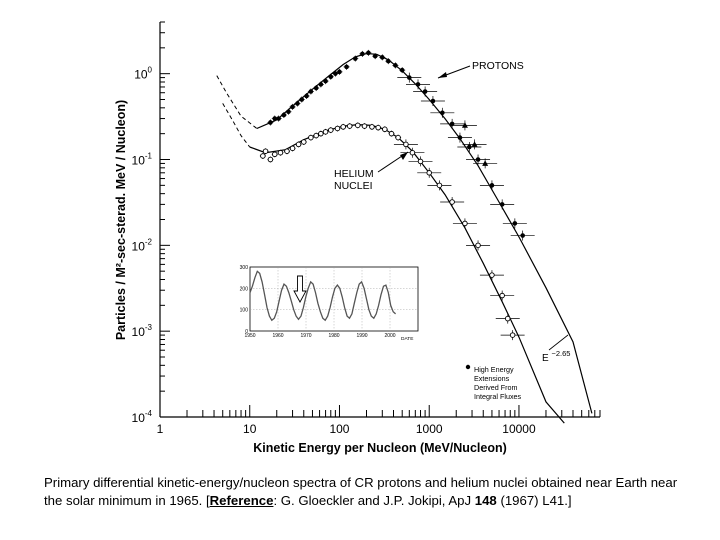  What do you see at coordinates (249, 336) in the screenshot?
I see `inset-x-tick-label: 1950` at bounding box center [249, 336].